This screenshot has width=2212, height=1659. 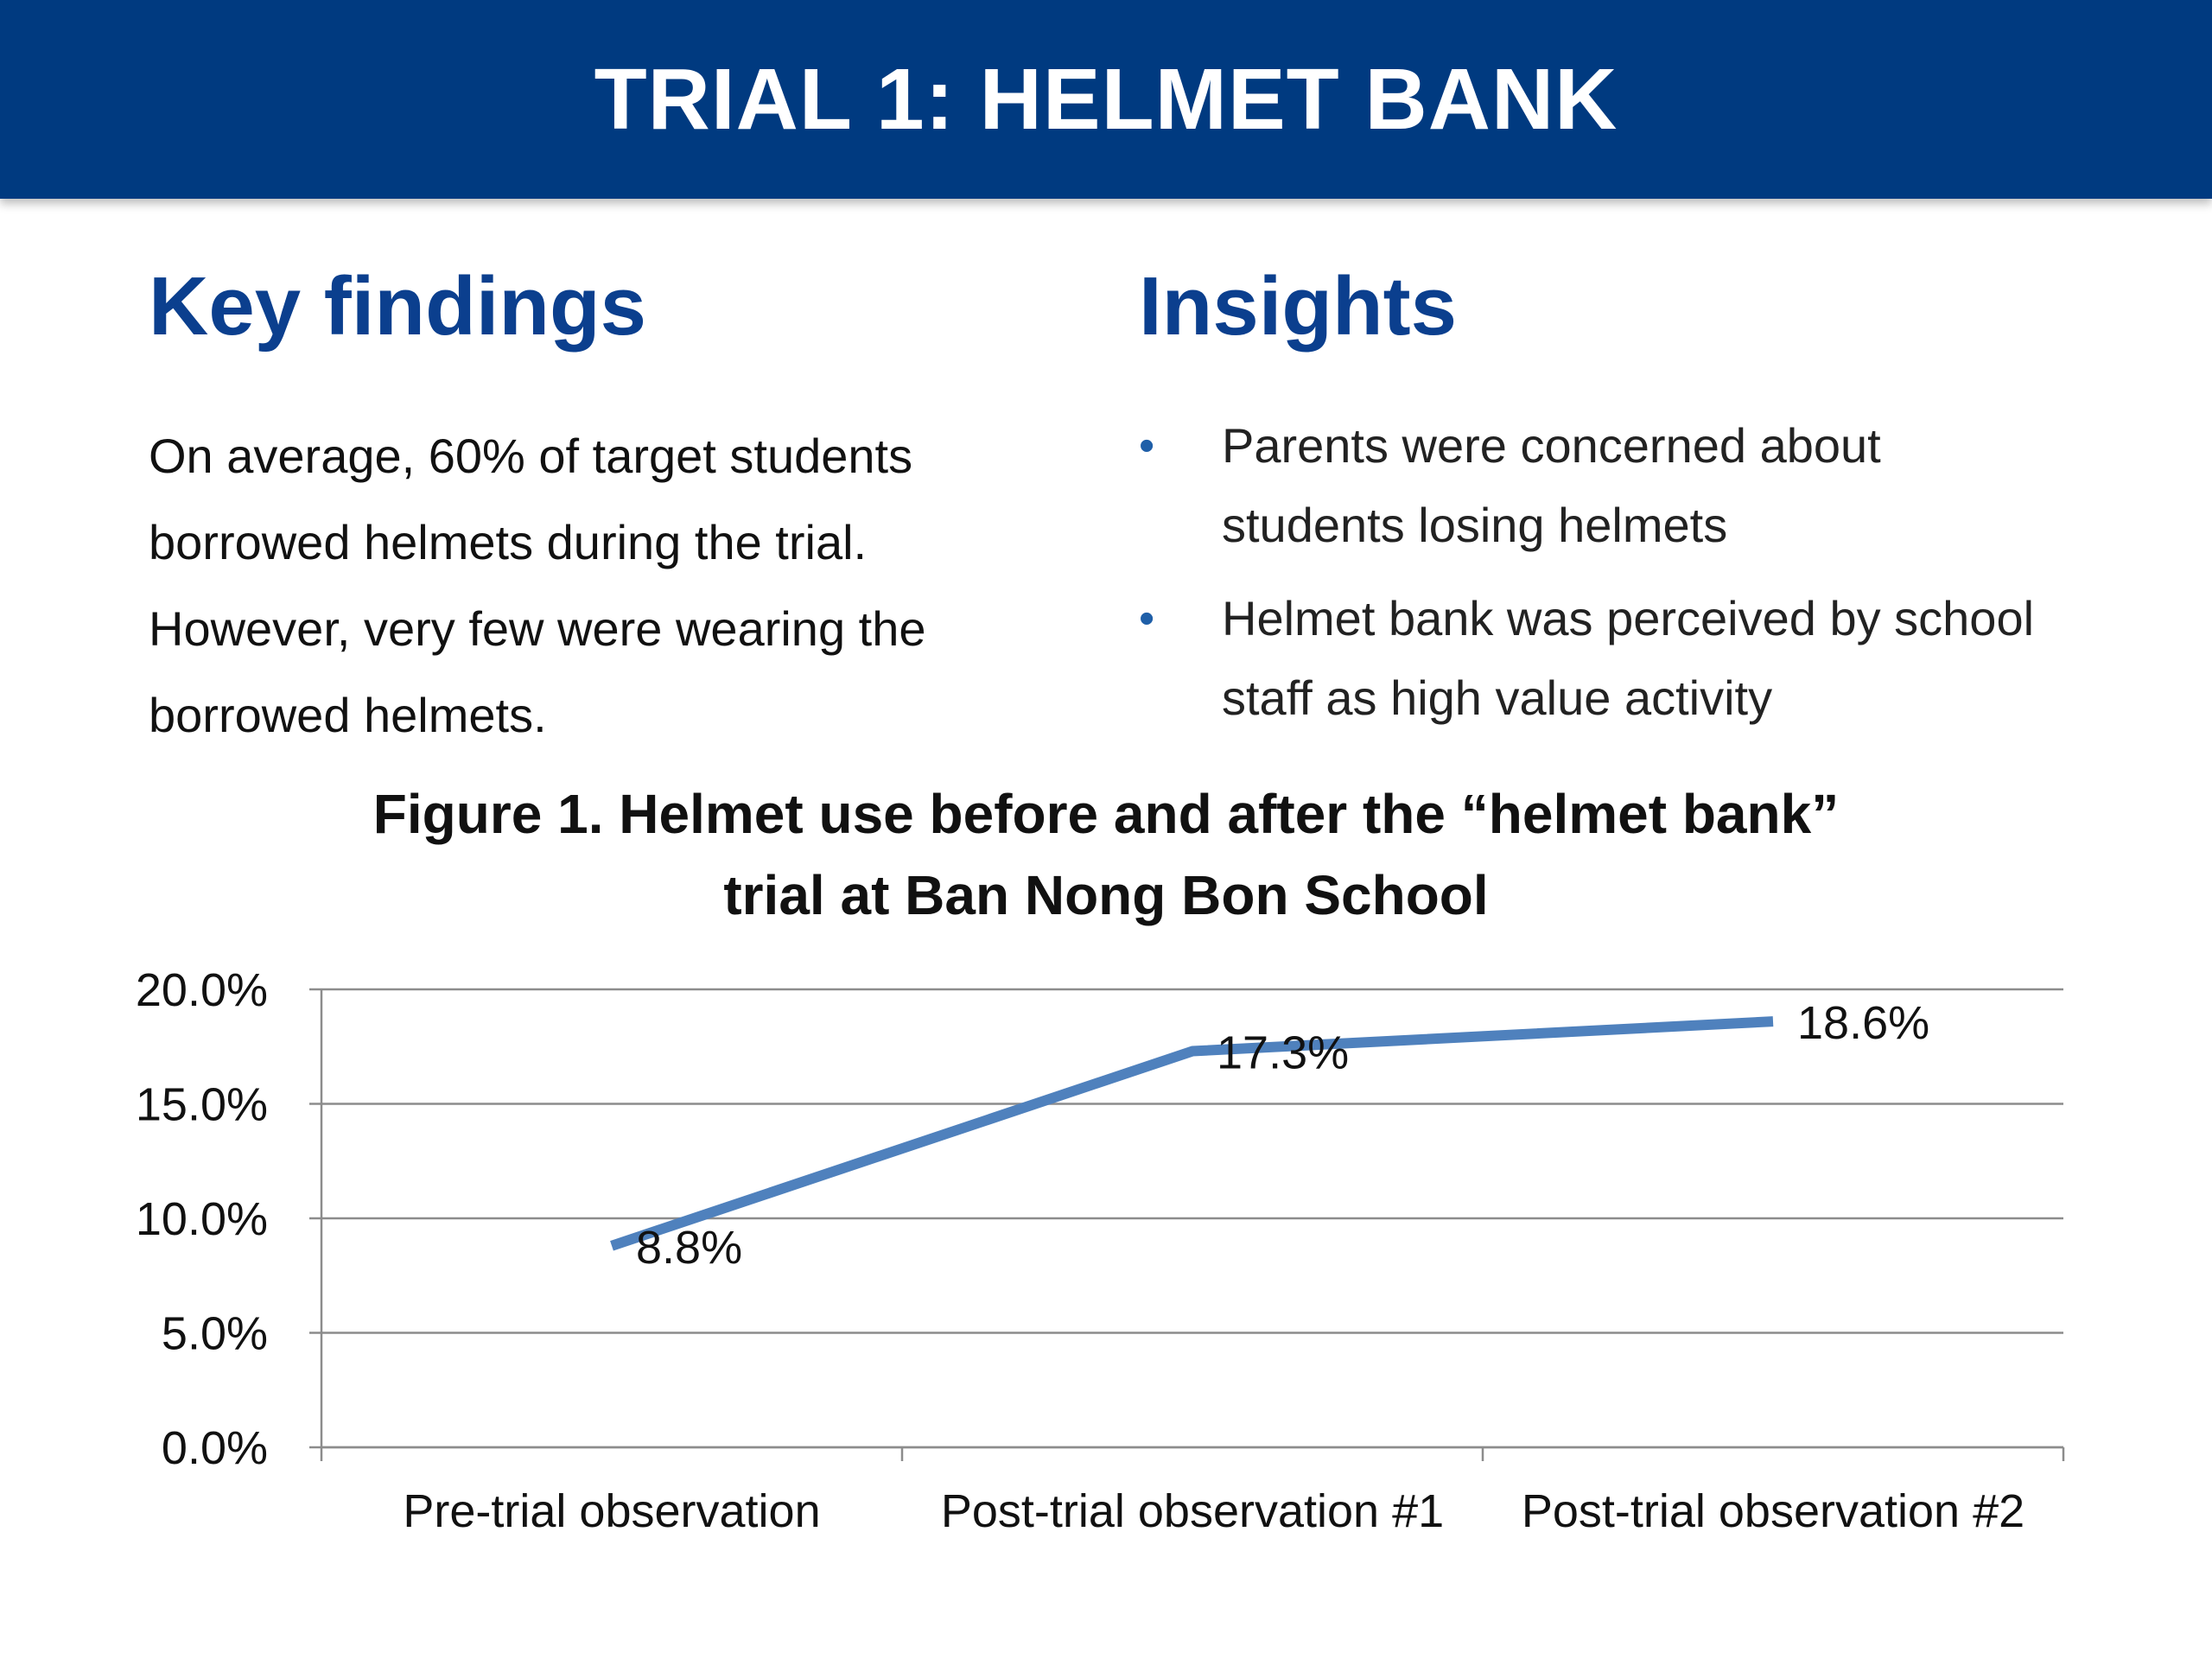 I want to click on title-banner: TRIAL 1: HELMET BANK, so click(x=1106, y=99).